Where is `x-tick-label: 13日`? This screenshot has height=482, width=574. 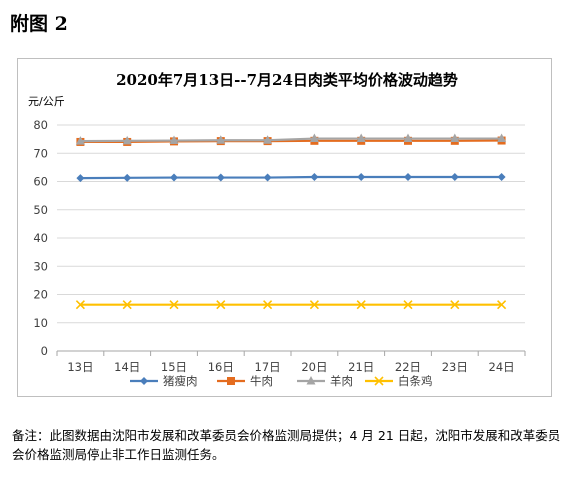 x-tick-label: 13日 is located at coordinates (80, 367).